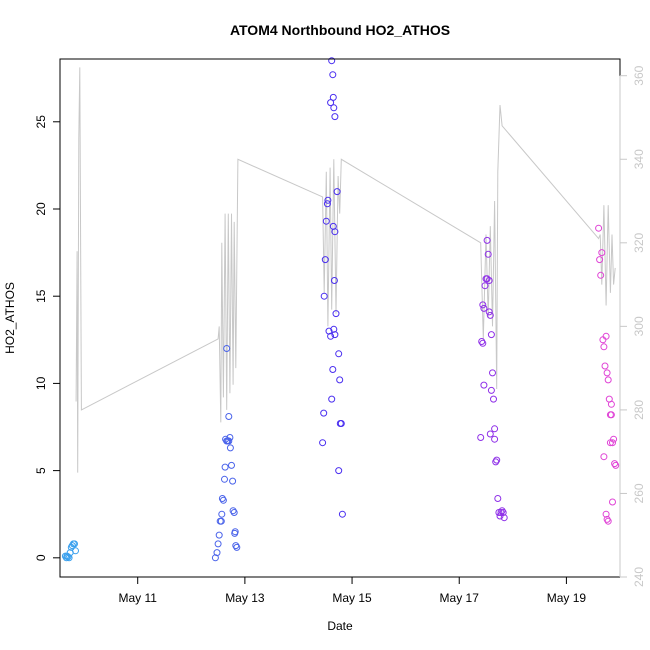 This screenshot has width=650, height=650. What do you see at coordinates (340, 30) in the screenshot?
I see `chart-title: ATOM4 Northbound HO2_ATHOS` at bounding box center [340, 30].